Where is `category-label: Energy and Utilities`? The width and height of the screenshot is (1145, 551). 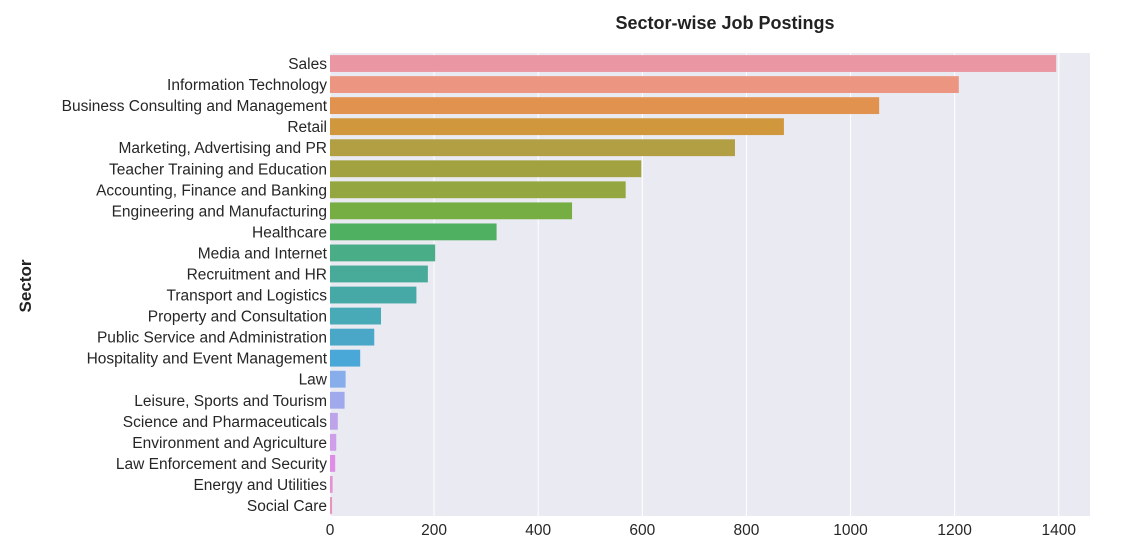
category-label: Energy and Utilities is located at coordinates (260, 485).